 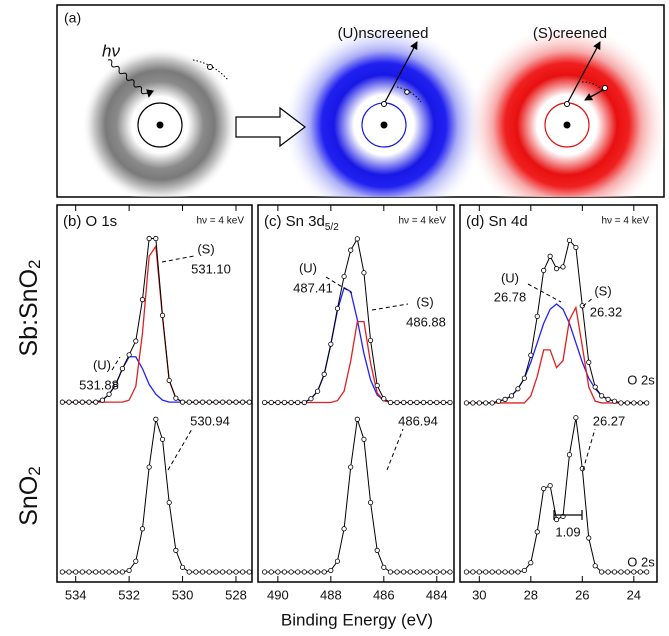 What do you see at coordinates (294, 221) in the screenshot?
I see `panel-title-text: (c) Sn 3d` at bounding box center [294, 221].